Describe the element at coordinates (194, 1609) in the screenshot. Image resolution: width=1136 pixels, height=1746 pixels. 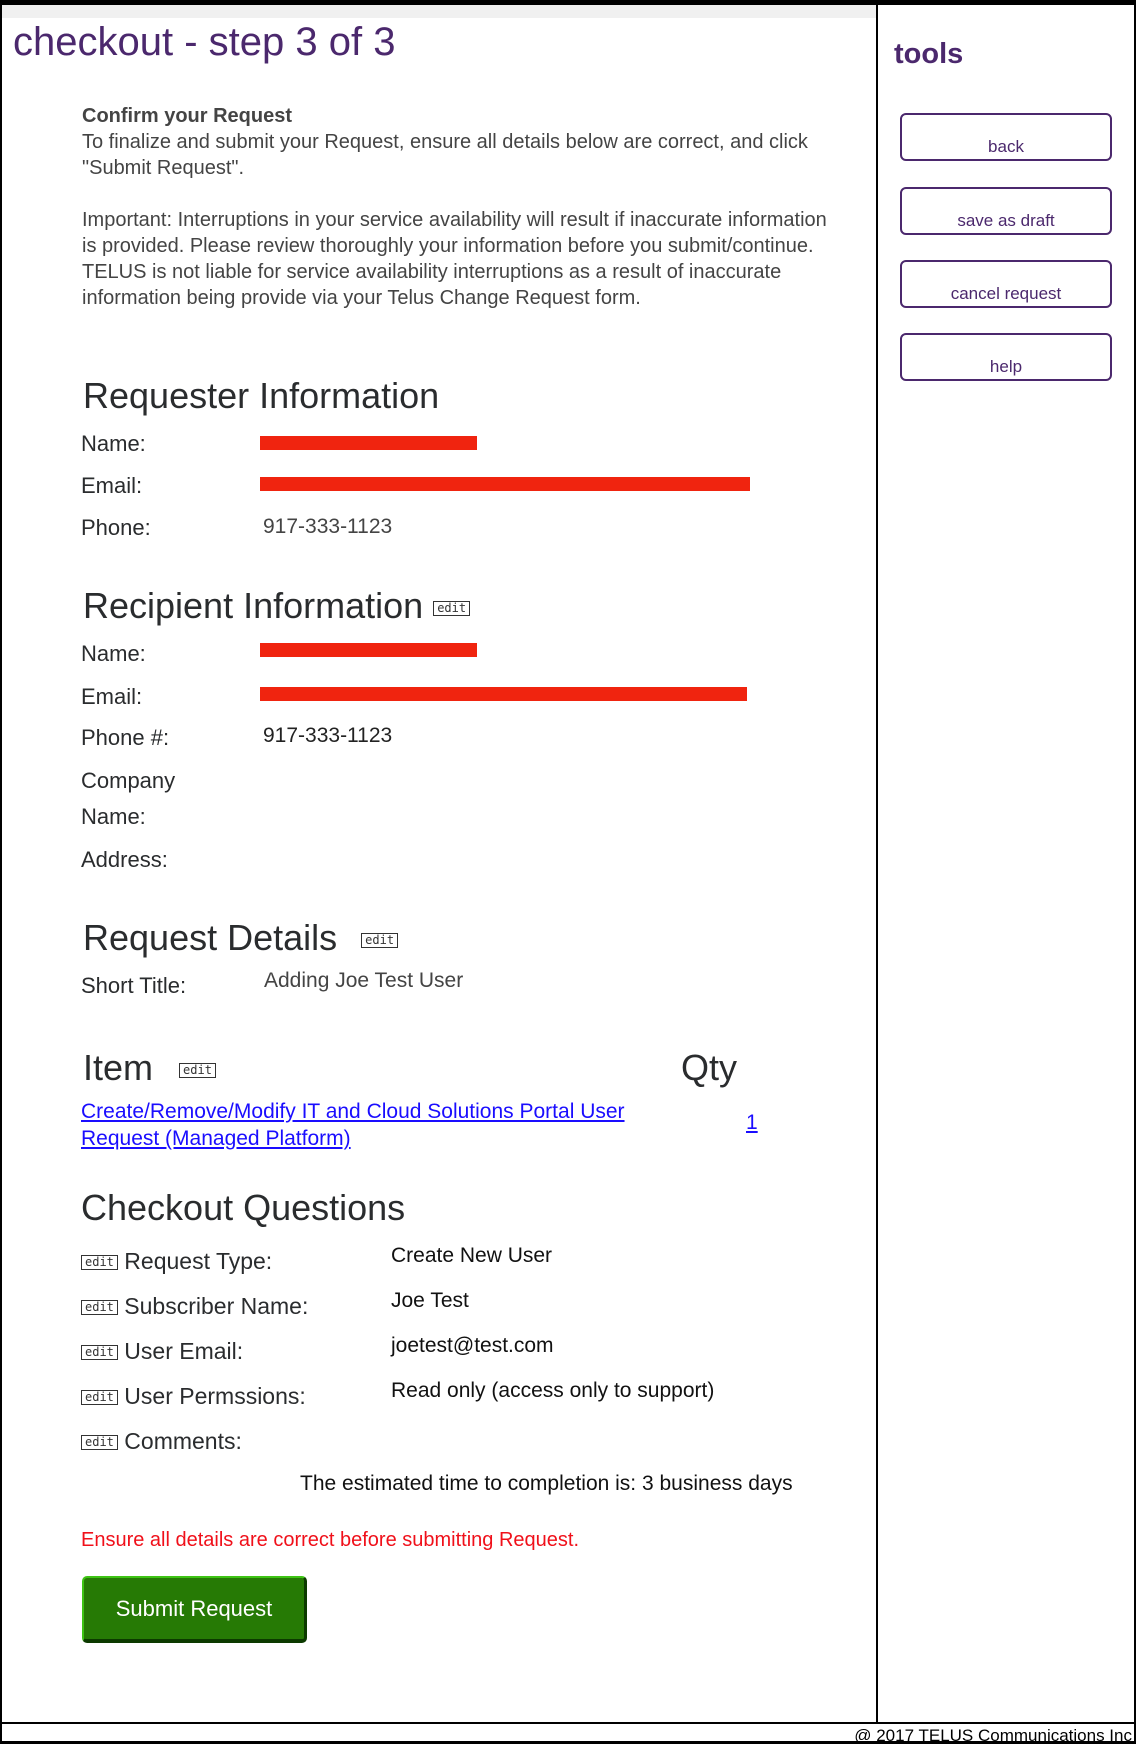
I see `submit-request-button: Submit Request` at that location.